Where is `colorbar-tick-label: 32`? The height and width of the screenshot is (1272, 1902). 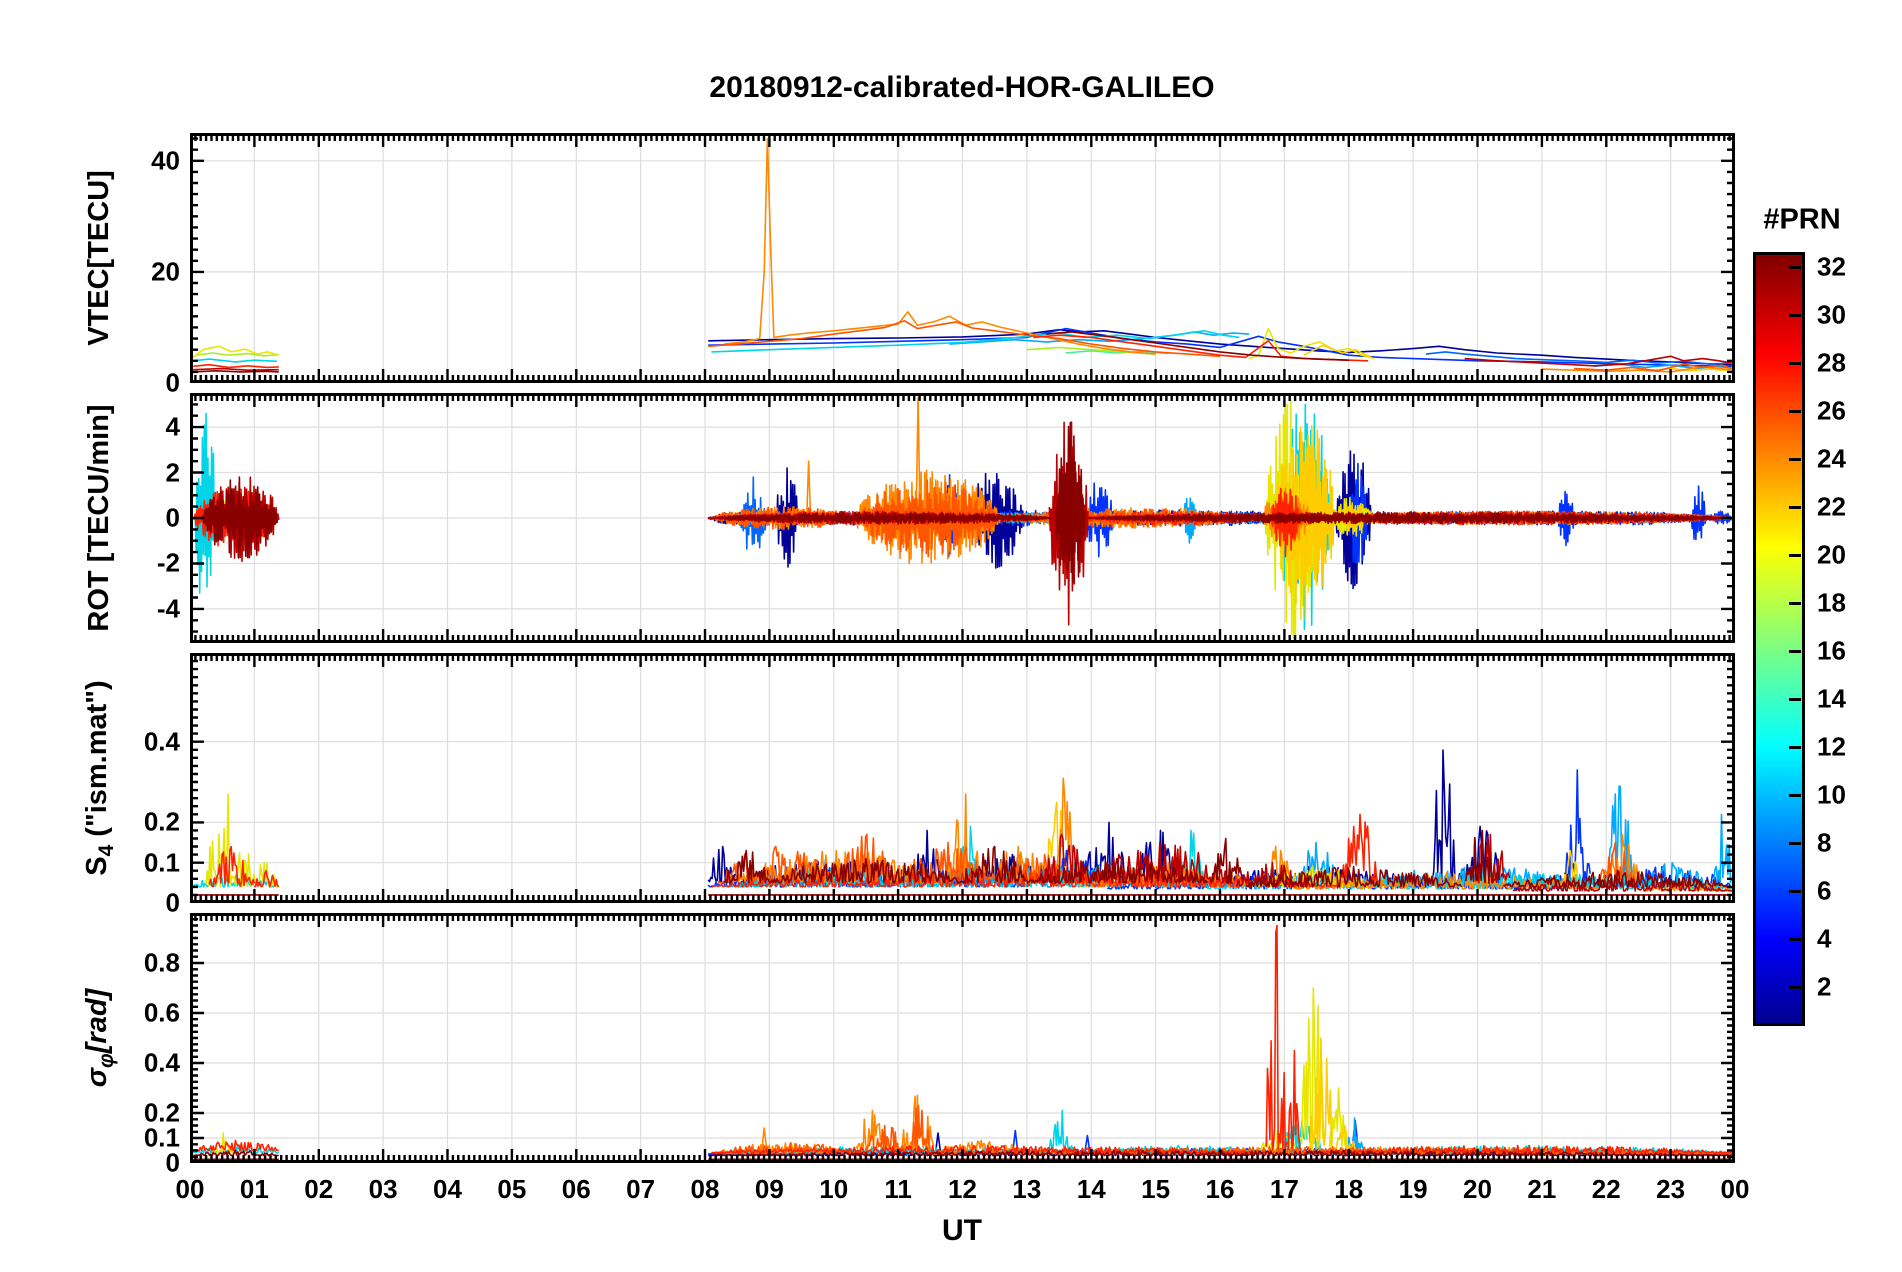
colorbar-tick-label: 32 is located at coordinates (1831, 266).